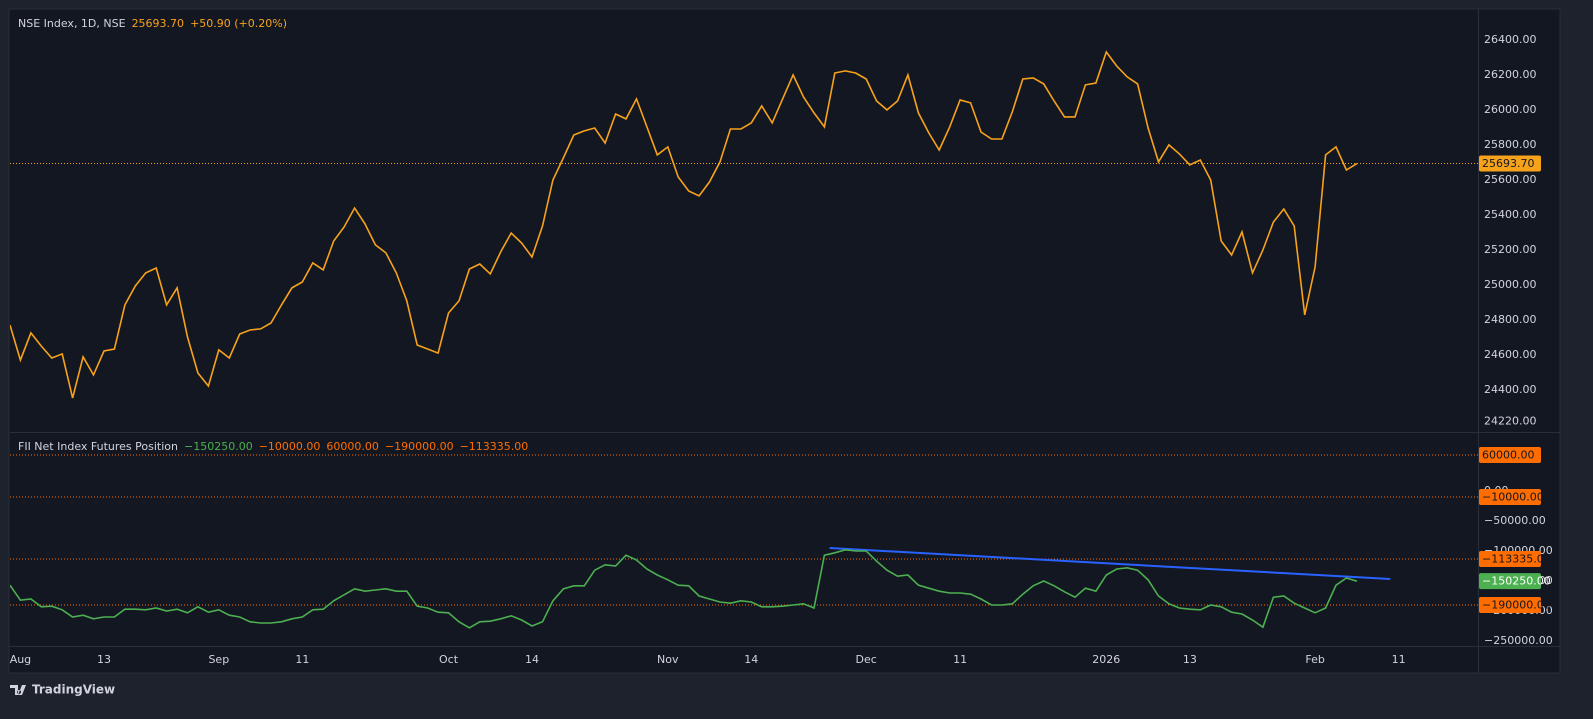 The width and height of the screenshot is (1593, 719). I want to click on logo-icon, so click(18, 690).